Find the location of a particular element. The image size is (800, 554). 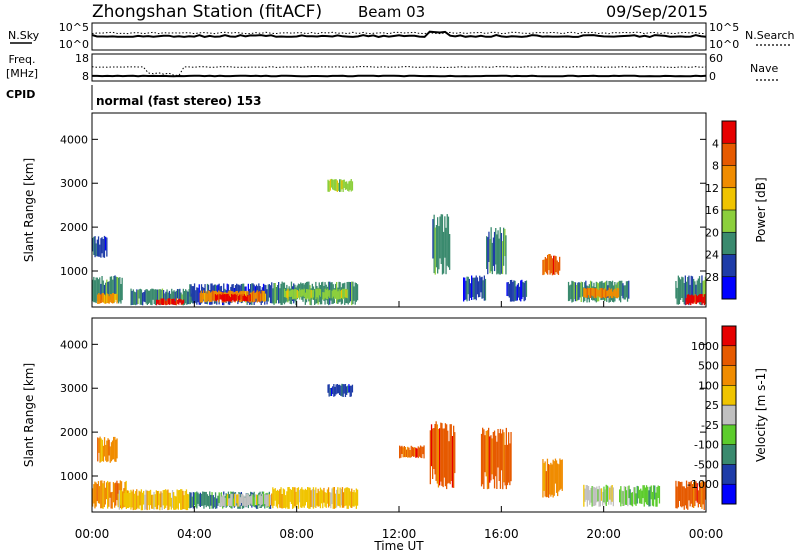

ytick-label: 3000 is located at coordinates (74, 183).